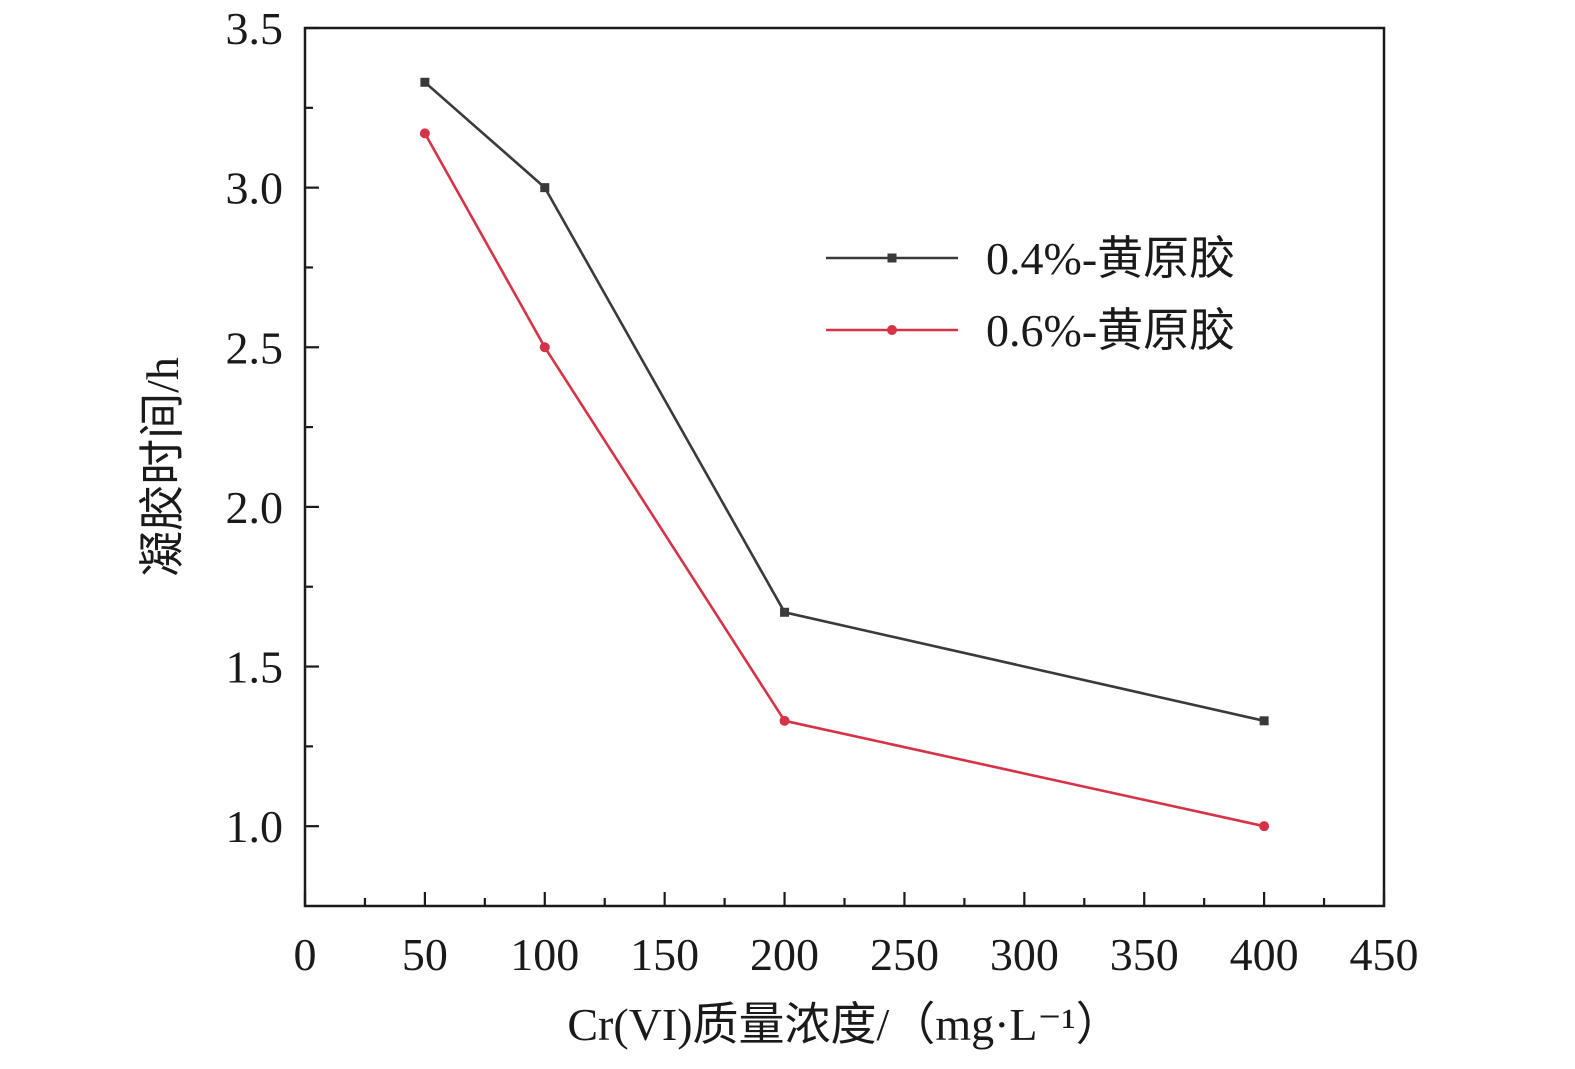 The image size is (1575, 1069). I want to click on x-tick-label: 350, so click(1144, 954).